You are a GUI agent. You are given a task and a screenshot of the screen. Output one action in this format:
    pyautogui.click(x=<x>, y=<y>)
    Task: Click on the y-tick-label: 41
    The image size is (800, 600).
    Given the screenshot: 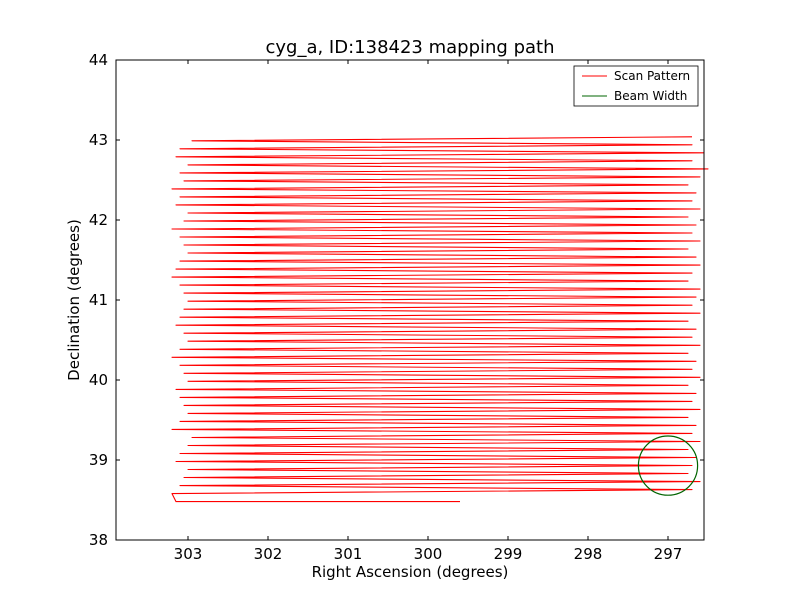 What is the action you would take?
    pyautogui.click(x=98, y=300)
    